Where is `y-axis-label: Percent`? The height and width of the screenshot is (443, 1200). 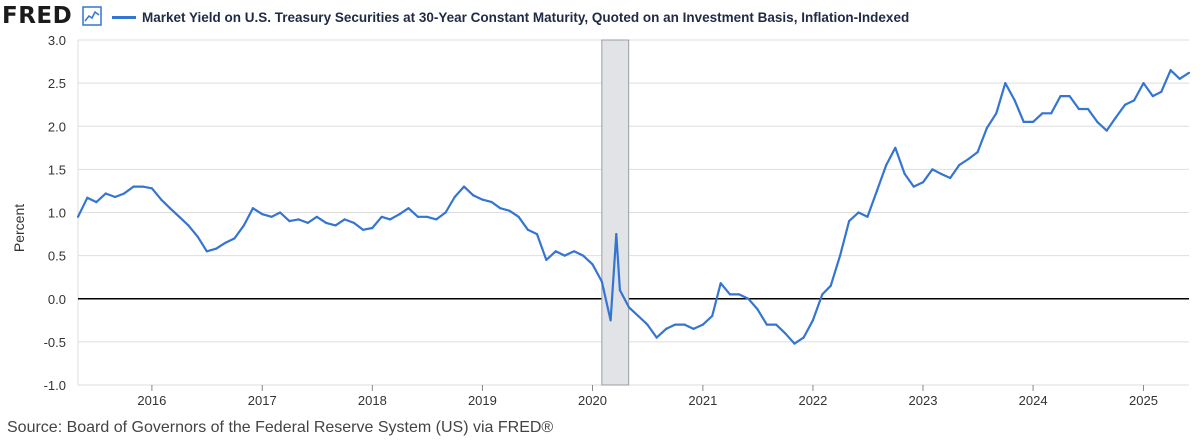
y-axis-label: Percent is located at coordinates (19, 228).